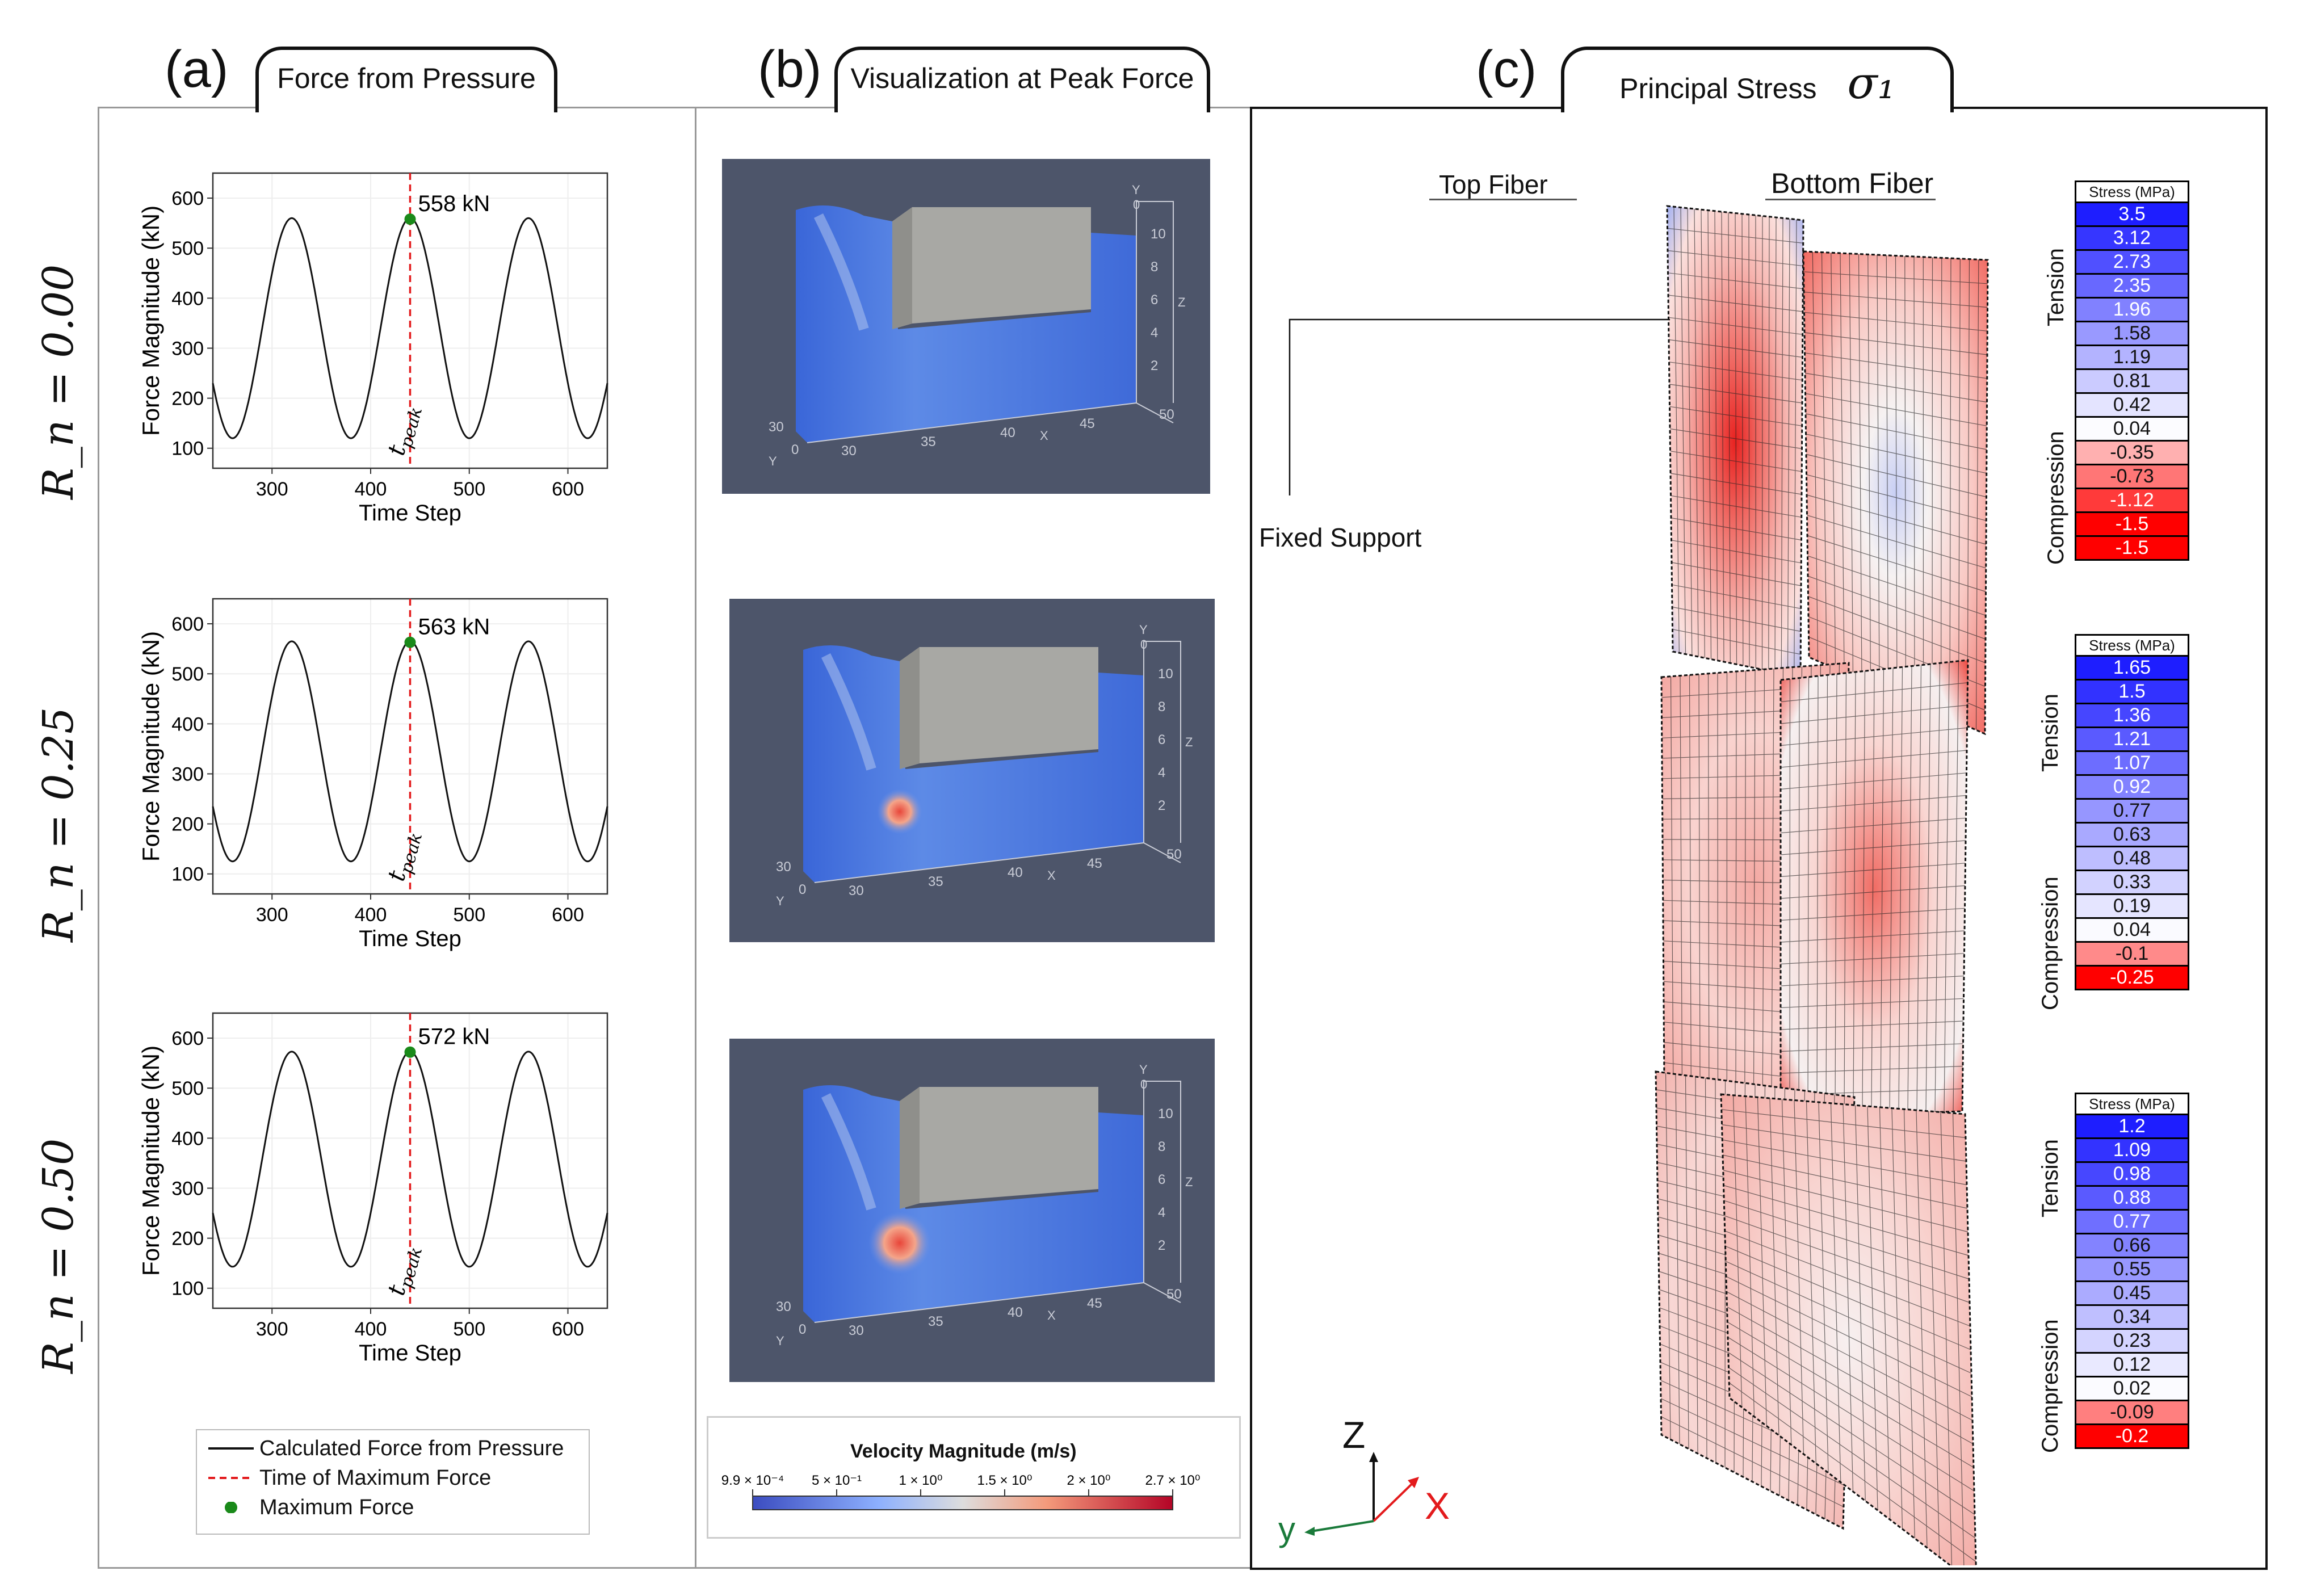 This screenshot has width=2300, height=1596. What do you see at coordinates (1094, 863) in the screenshot?
I see `viz-xtick-3: 45` at bounding box center [1094, 863].